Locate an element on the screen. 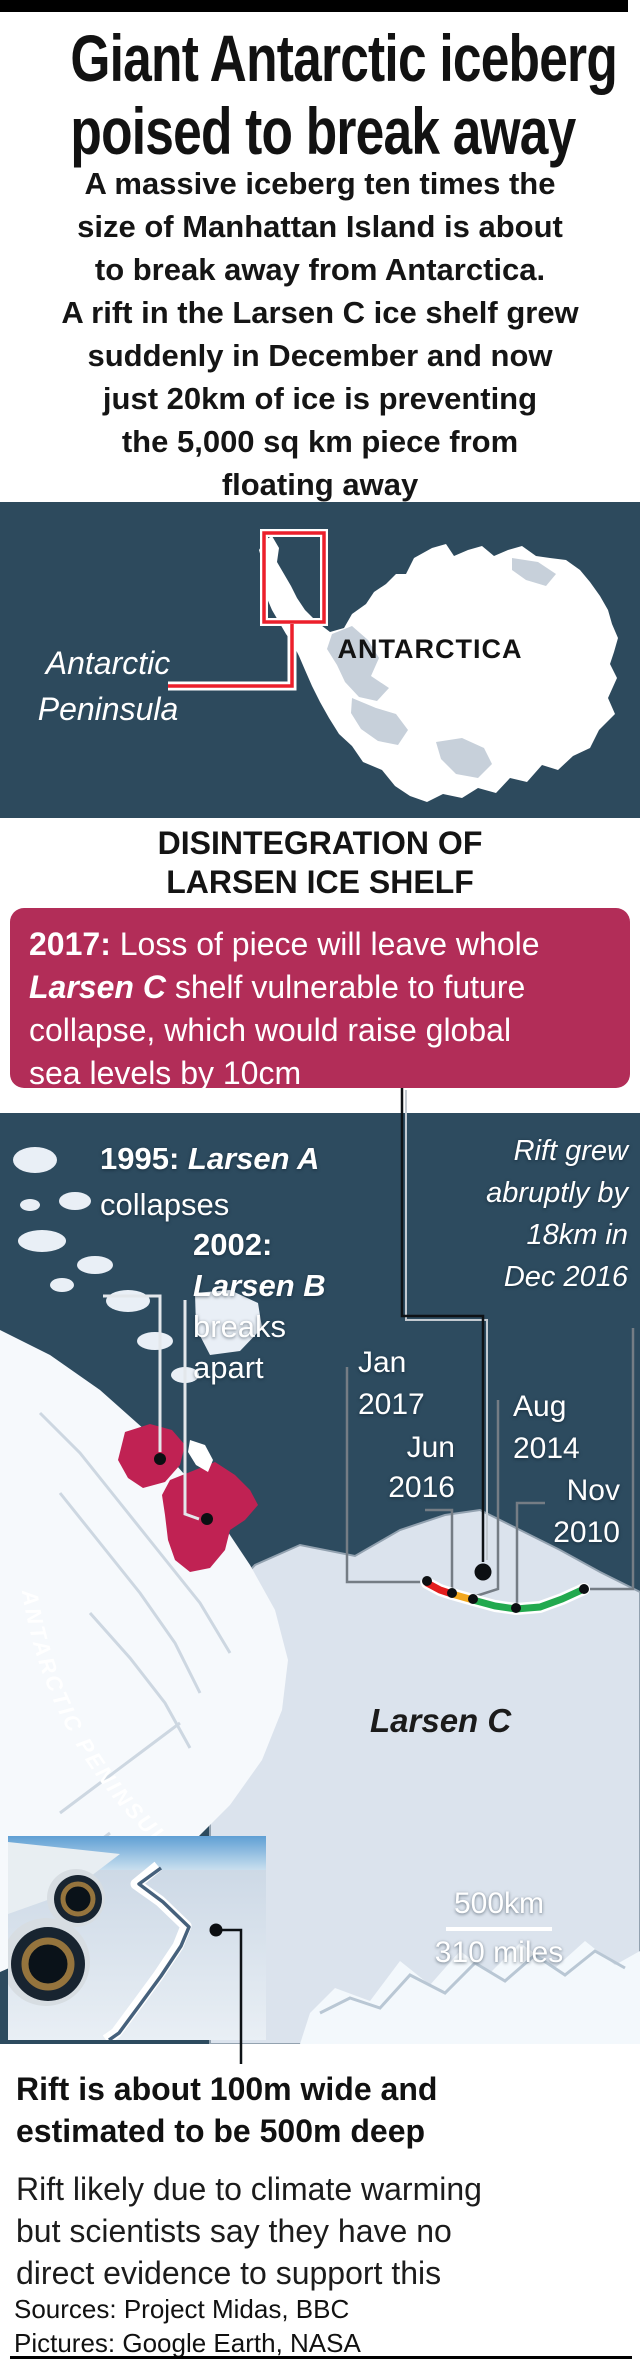  antarctica-continent is located at coordinates (438, 669).